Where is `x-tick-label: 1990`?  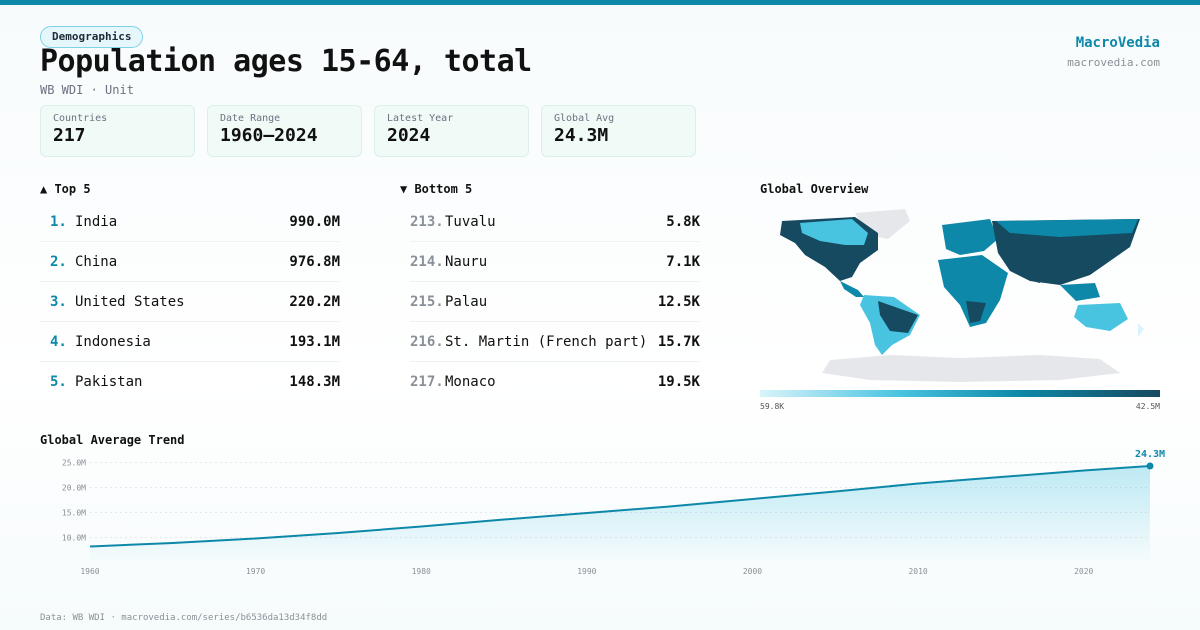
x-tick-label: 1990 is located at coordinates (586, 571).